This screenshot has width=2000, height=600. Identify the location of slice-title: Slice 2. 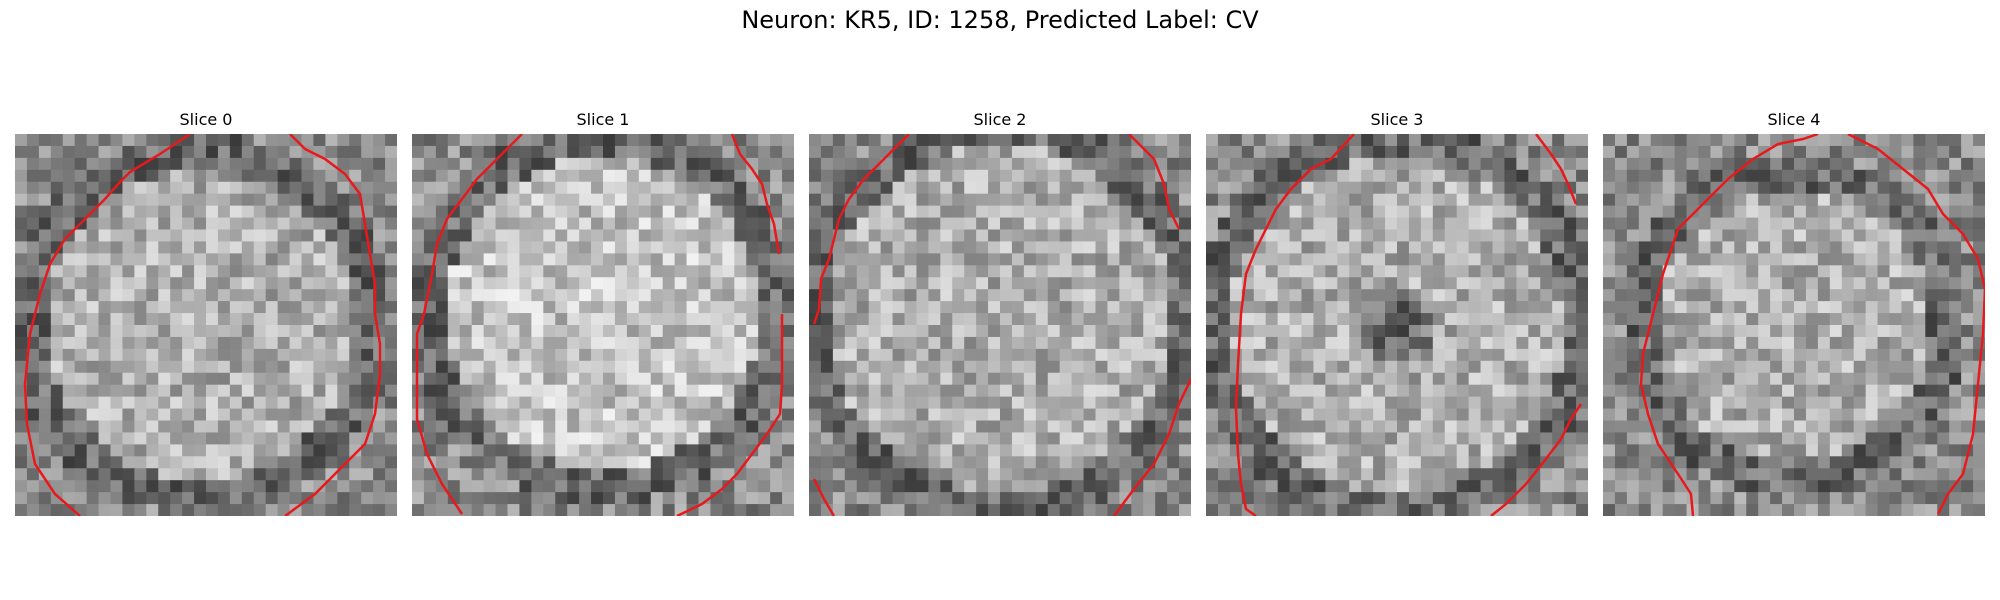
(1000, 119).